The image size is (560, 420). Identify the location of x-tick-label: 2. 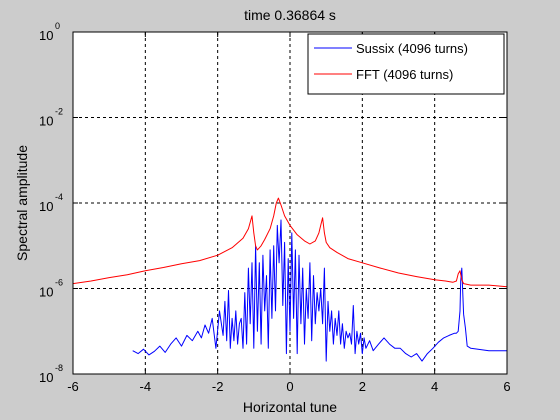
(362, 386).